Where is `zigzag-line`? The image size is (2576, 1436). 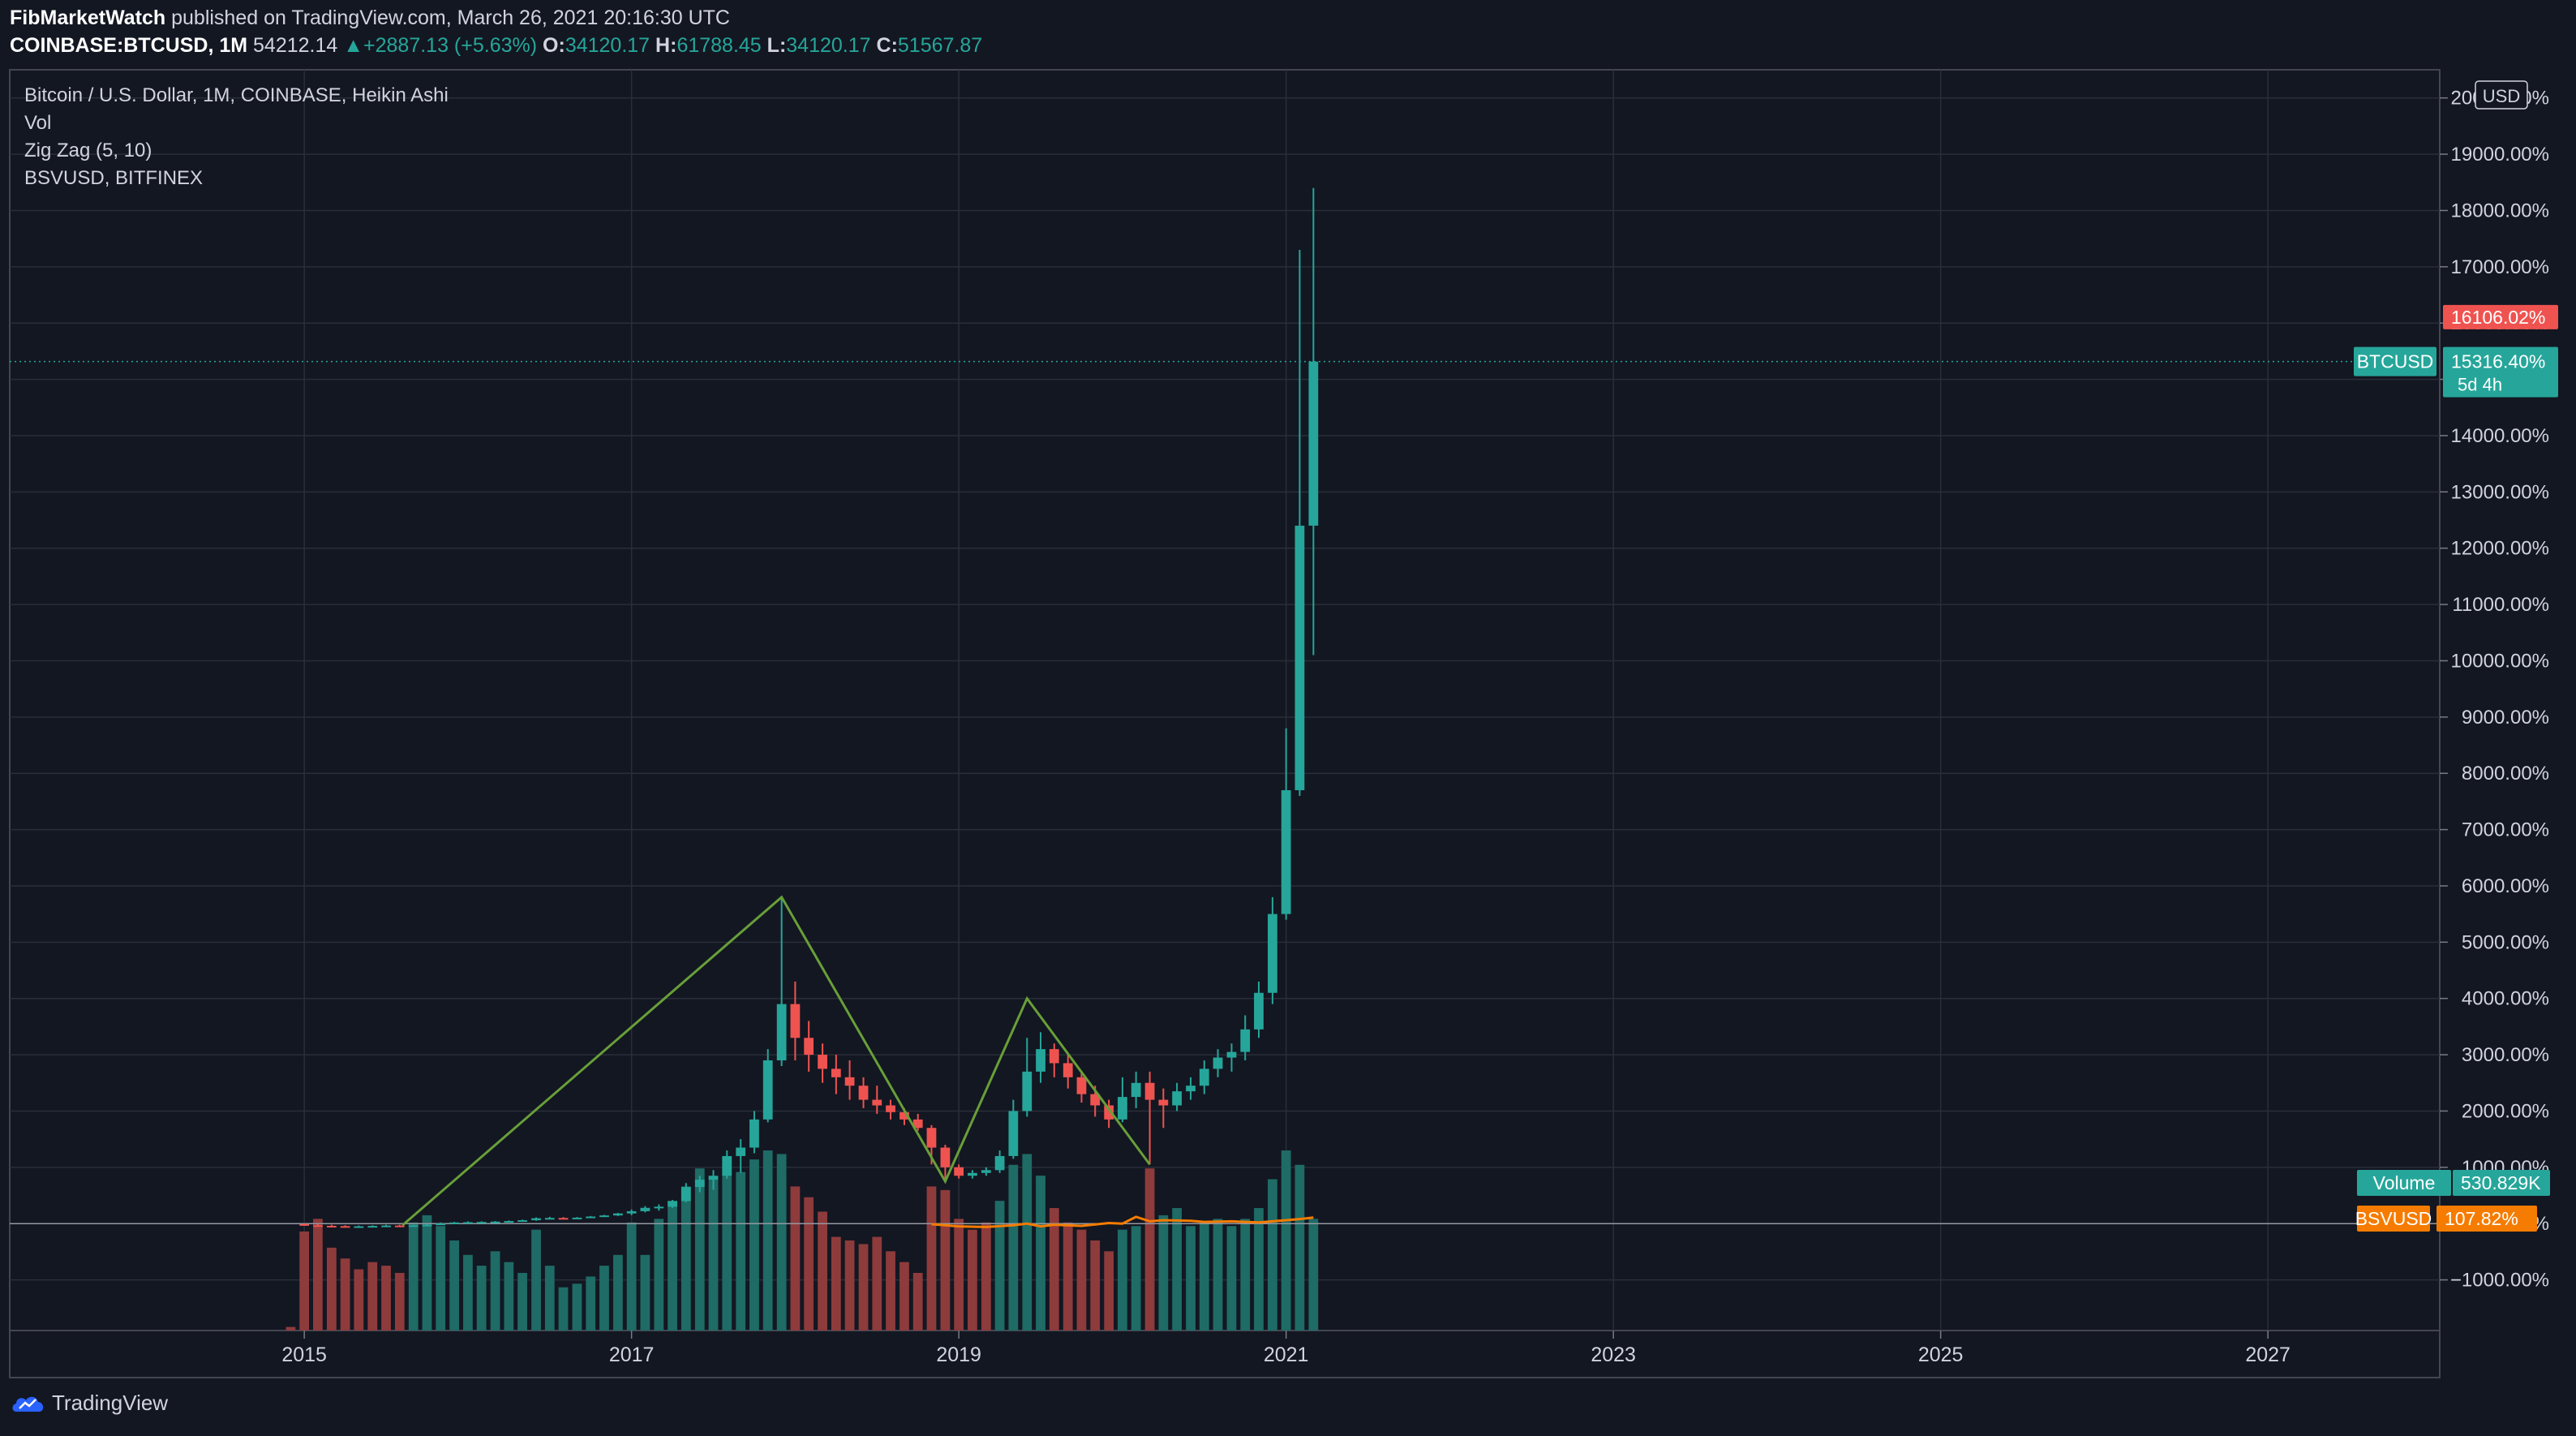 zigzag-line is located at coordinates (776, 1061).